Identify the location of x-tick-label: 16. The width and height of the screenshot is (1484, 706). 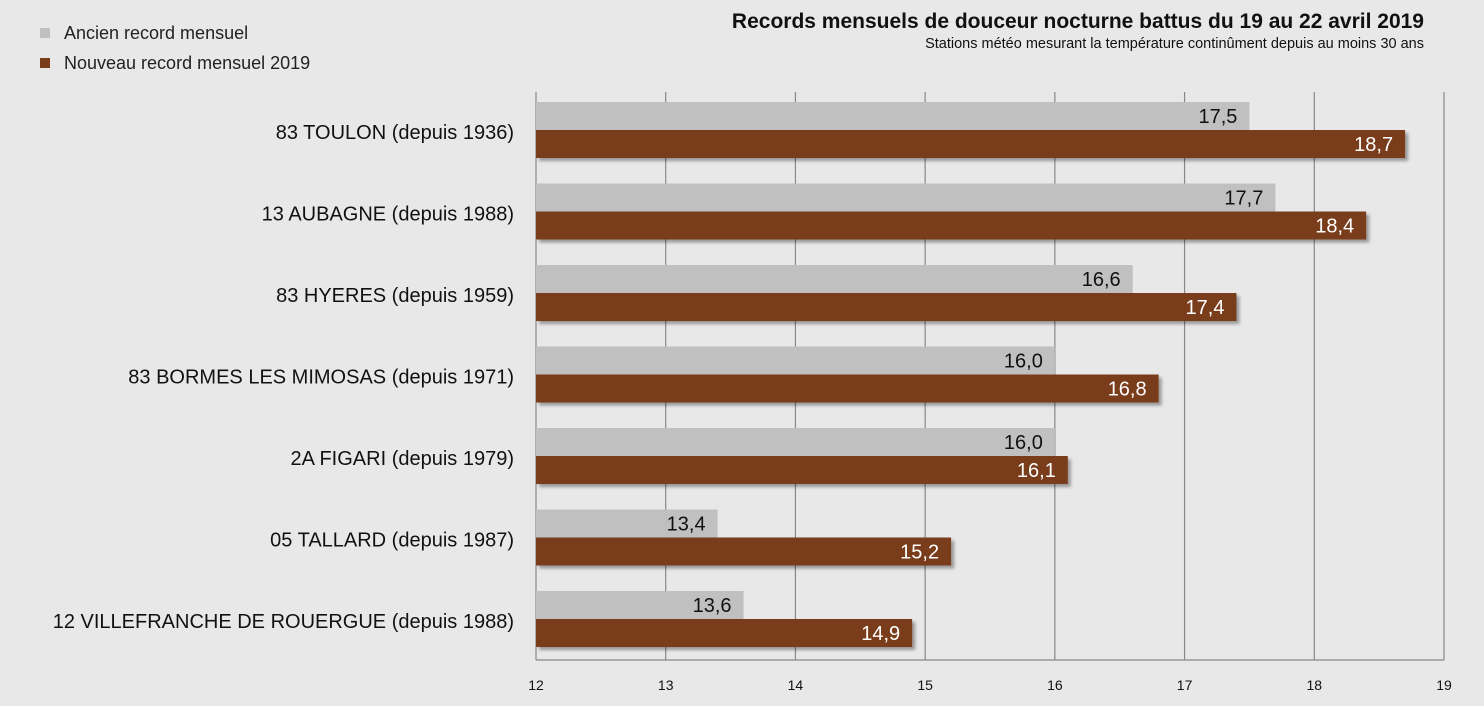
(1055, 685).